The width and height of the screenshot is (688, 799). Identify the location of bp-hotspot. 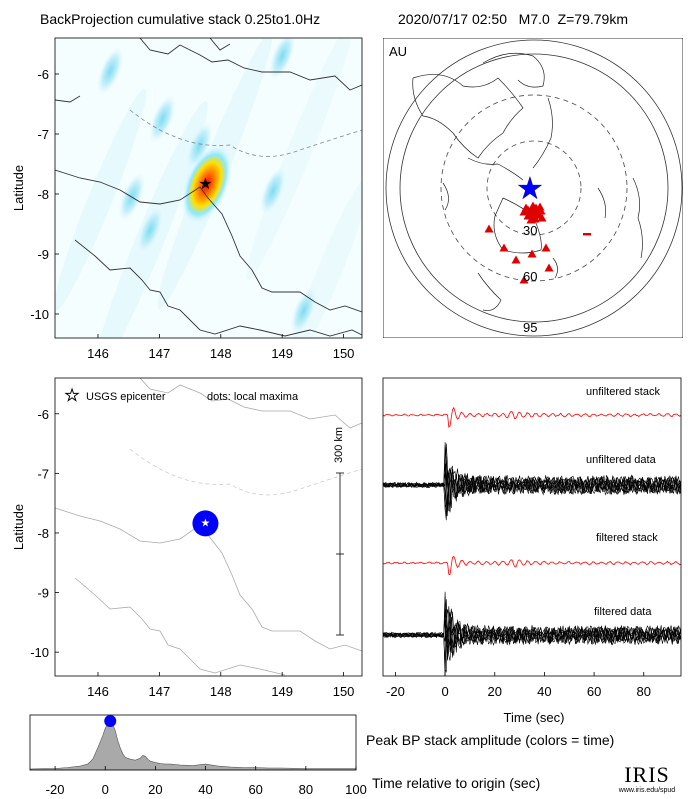
(206, 184).